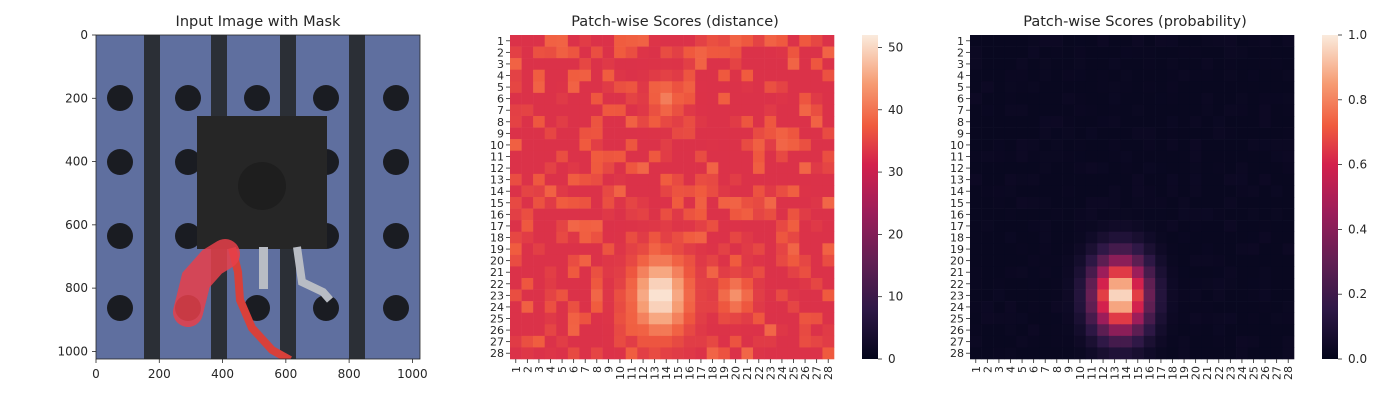  I want to click on board-hole, so click(120, 98).